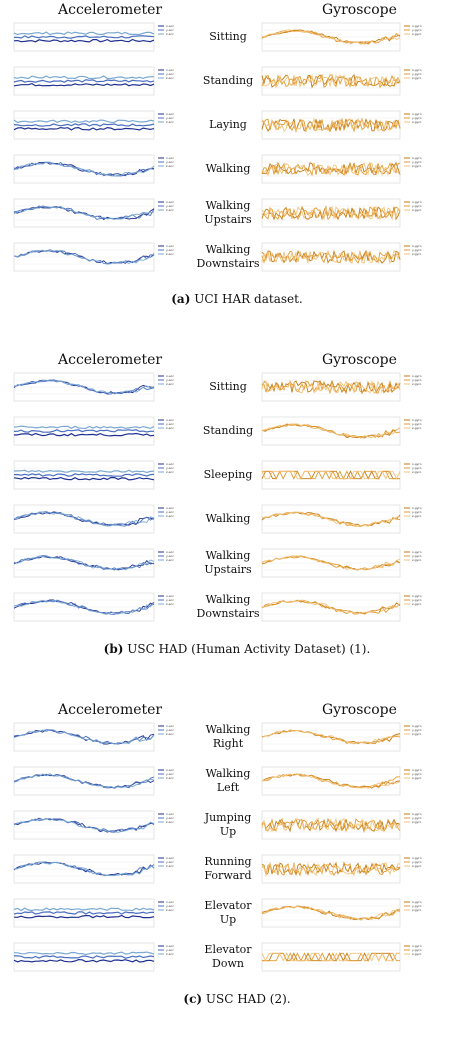  What do you see at coordinates (228, 781) in the screenshot?
I see `activity-label: Walking Left` at bounding box center [228, 781].